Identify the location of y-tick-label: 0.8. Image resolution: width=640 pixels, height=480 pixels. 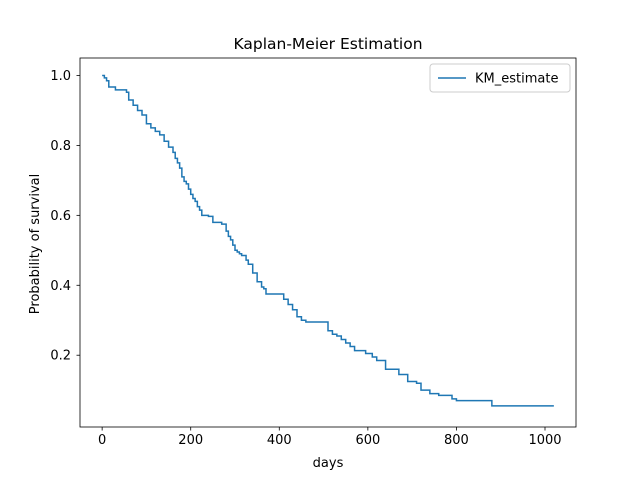
(60, 146).